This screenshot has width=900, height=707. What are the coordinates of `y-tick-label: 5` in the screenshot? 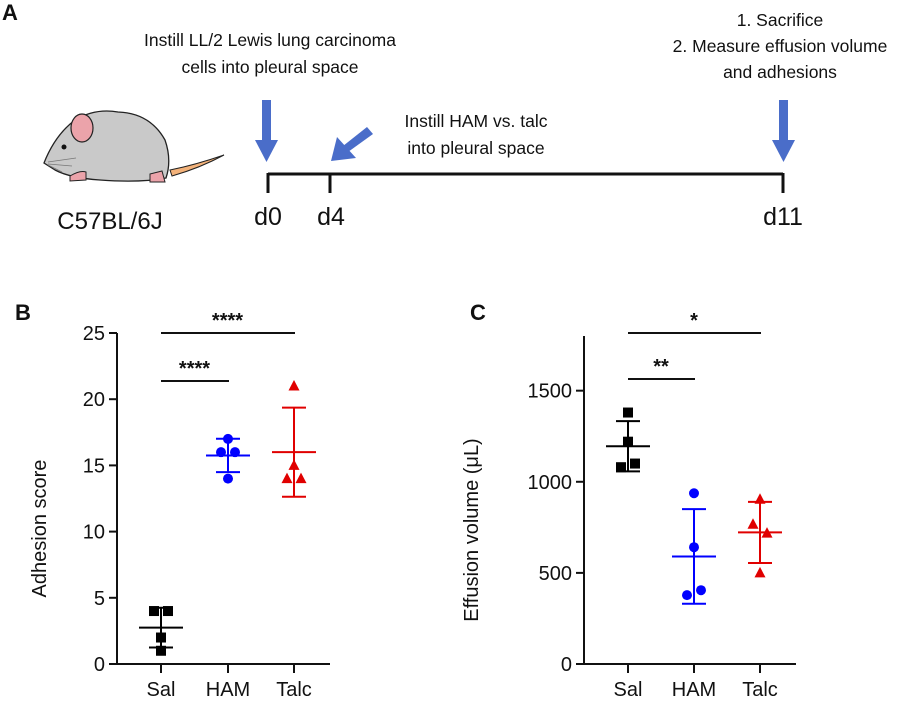 It's located at (99, 599).